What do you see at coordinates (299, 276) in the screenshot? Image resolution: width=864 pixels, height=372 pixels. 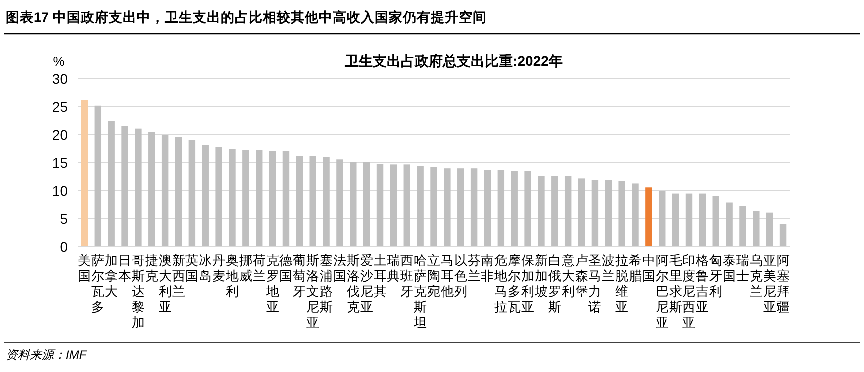 I see `x-tick-label: 葡萄牙` at bounding box center [299, 276].